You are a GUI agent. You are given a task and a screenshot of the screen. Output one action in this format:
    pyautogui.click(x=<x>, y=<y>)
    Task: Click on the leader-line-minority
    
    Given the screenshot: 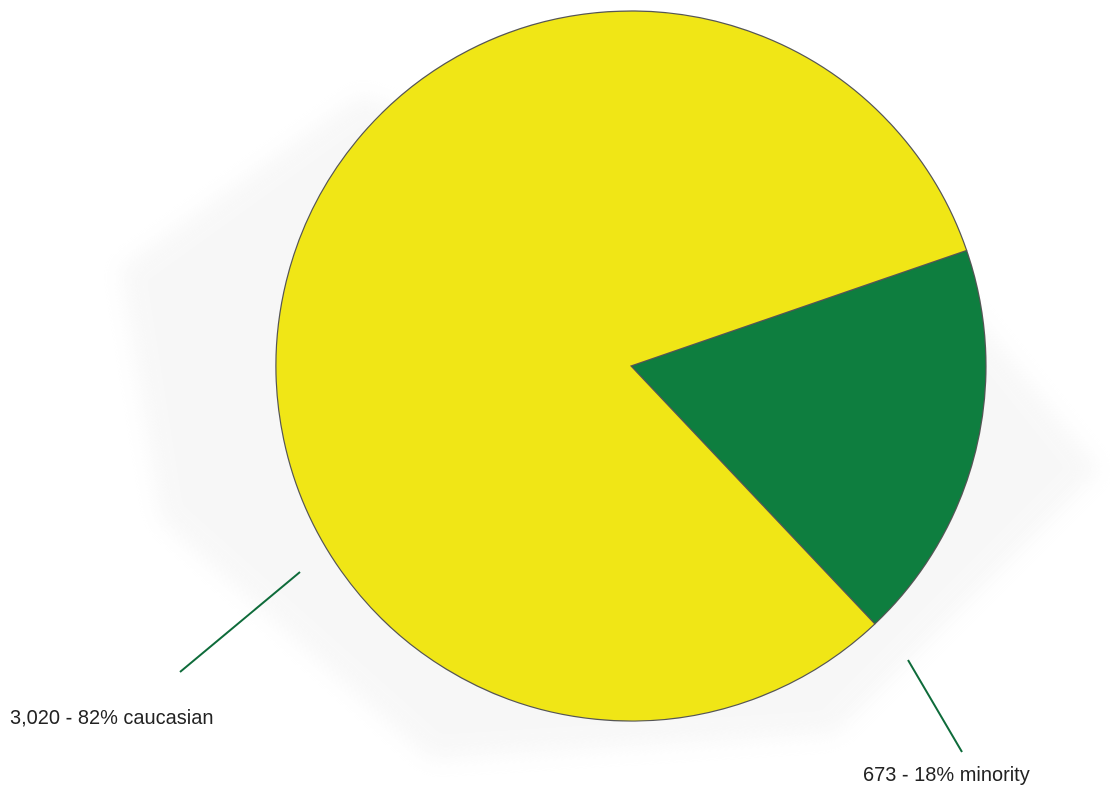 What is the action you would take?
    pyautogui.click(x=935, y=706)
    